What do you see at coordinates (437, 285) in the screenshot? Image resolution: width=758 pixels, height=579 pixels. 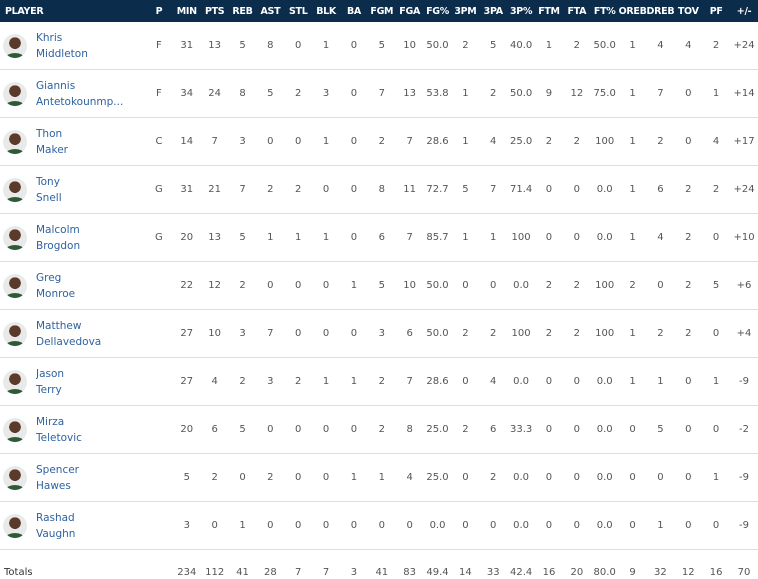 I see `stat-fg-: 50.0` at bounding box center [437, 285].